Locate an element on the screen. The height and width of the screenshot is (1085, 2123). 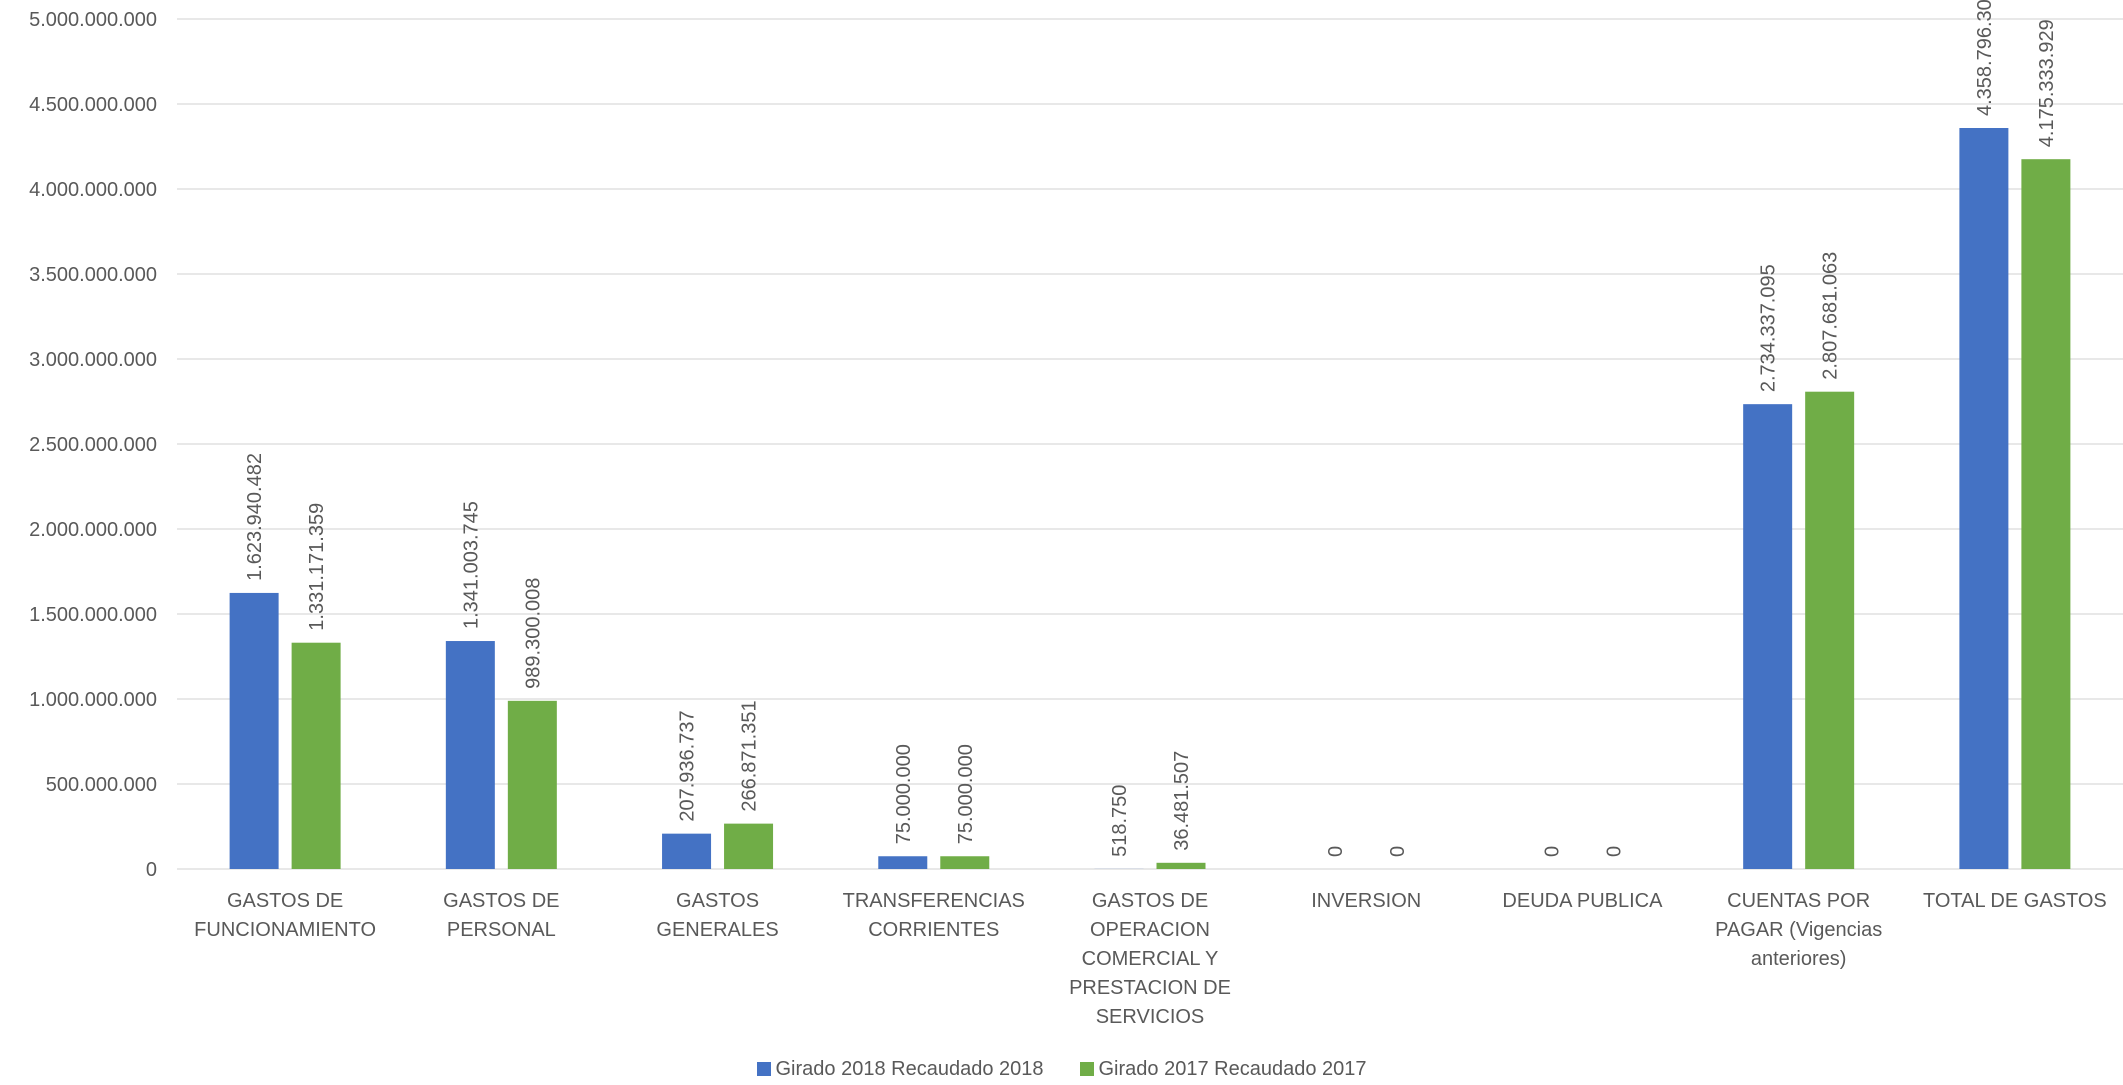
x-tick-label: GASTOS DE PERSONAL is located at coordinates (501, 915).